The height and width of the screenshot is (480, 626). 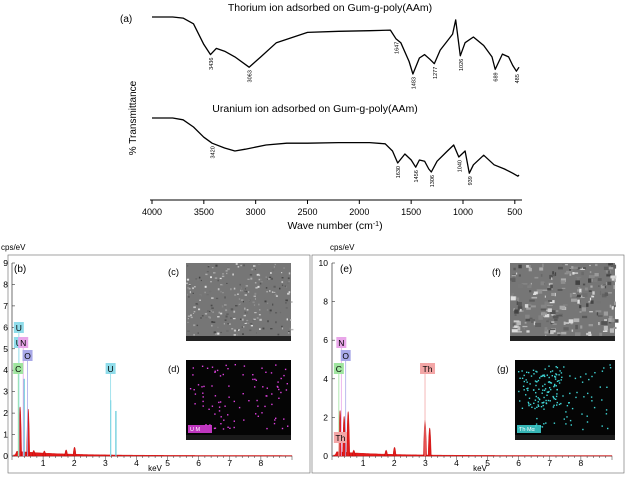 What do you see at coordinates (340, 437) in the screenshot?
I see `edx-element-label-box` at bounding box center [340, 437].